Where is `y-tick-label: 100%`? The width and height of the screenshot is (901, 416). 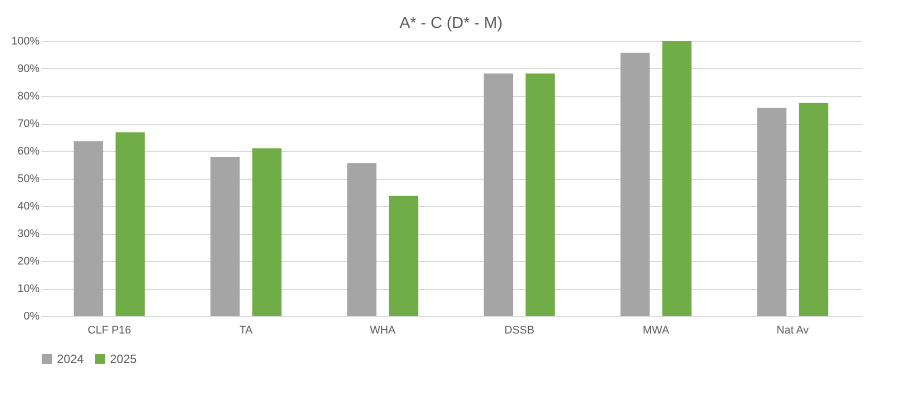 y-tick-label: 100% is located at coordinates (25, 42).